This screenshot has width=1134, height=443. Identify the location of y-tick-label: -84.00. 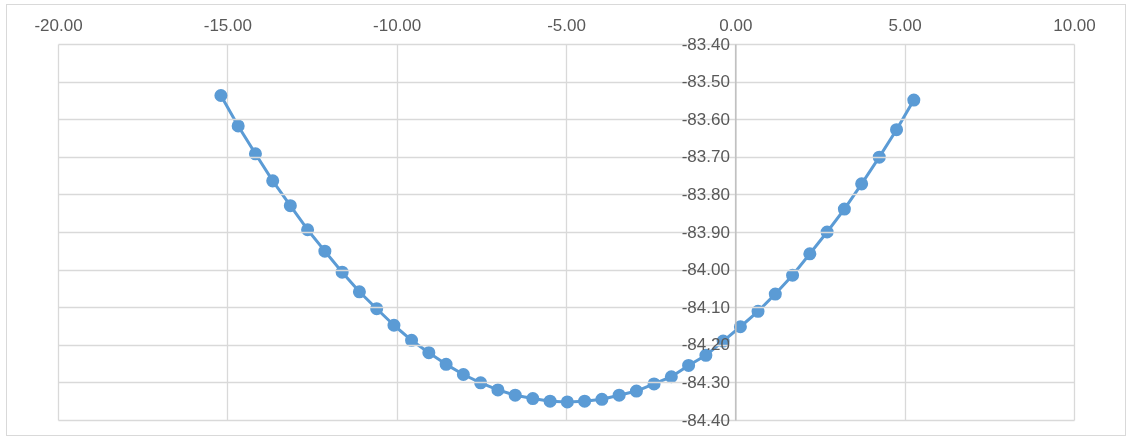
(705, 270).